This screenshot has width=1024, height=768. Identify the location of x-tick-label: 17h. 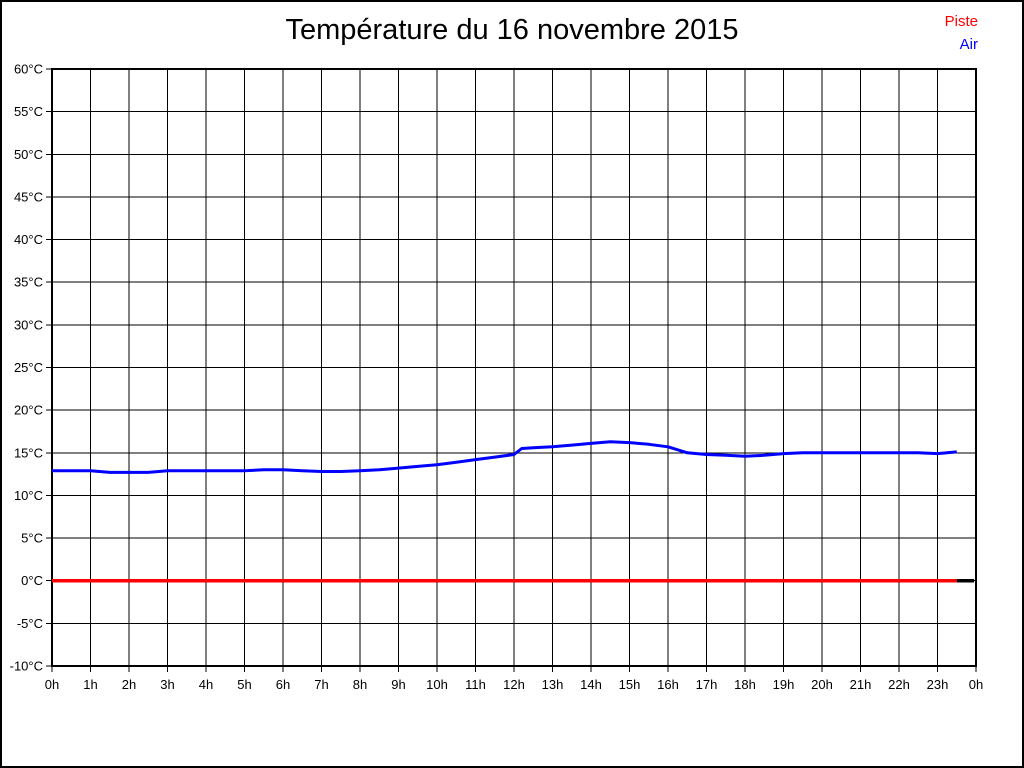
(707, 684).